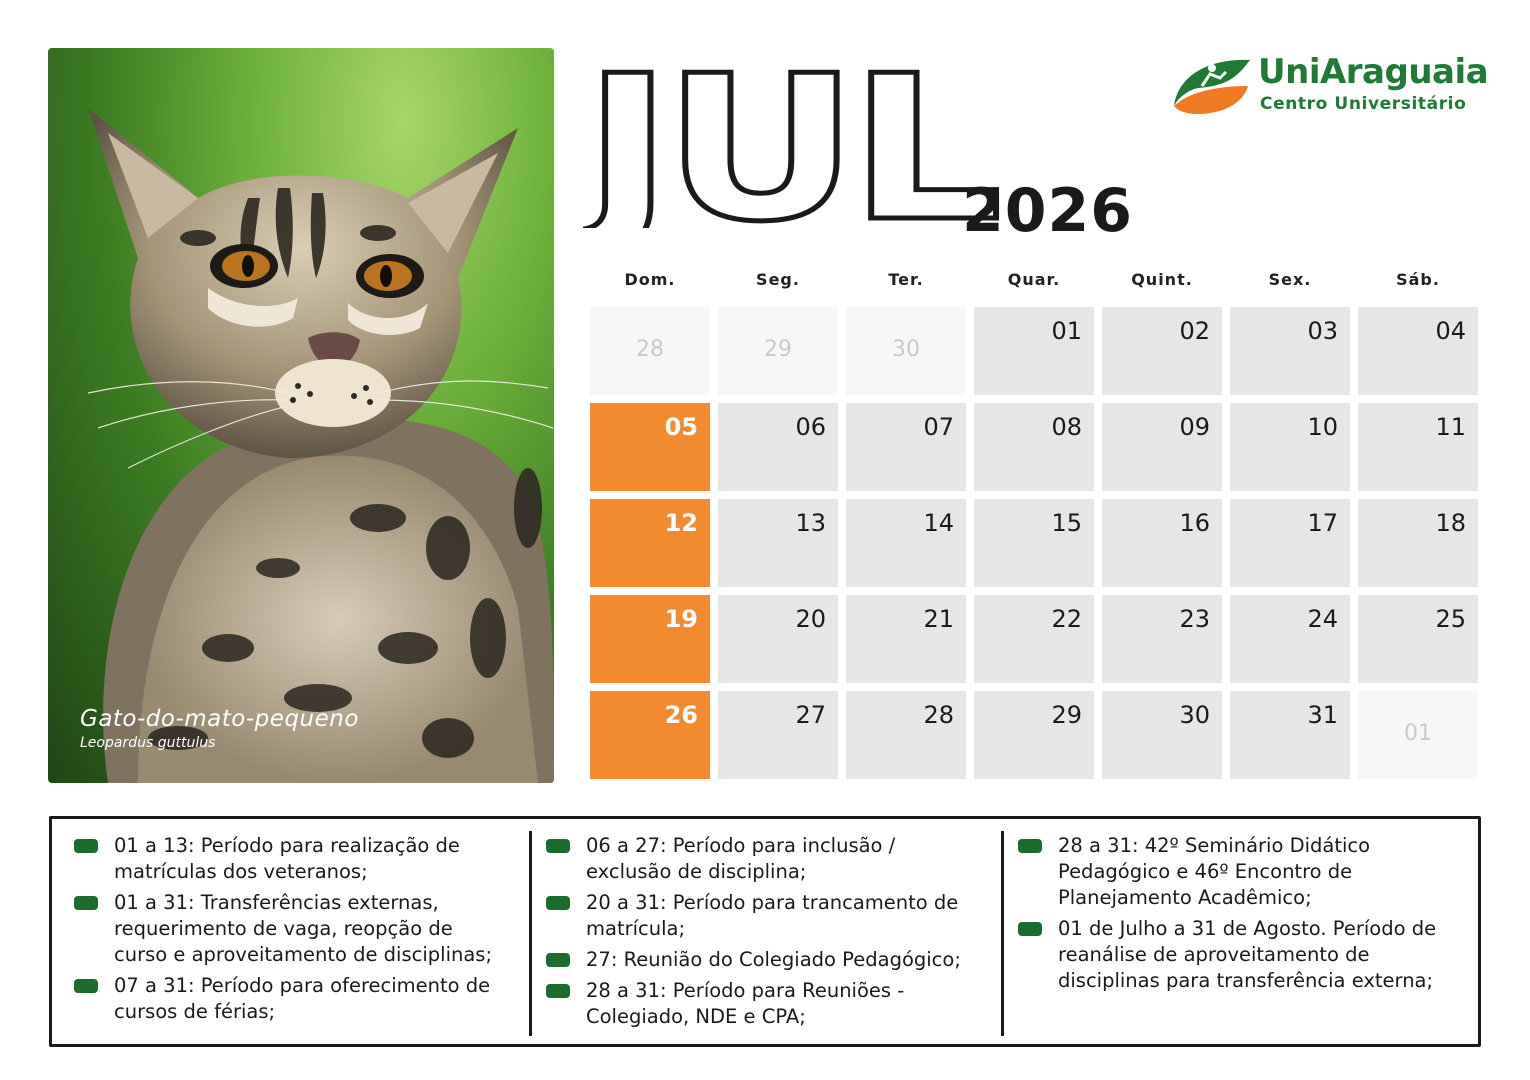 This screenshot has width=1530, height=1080. What do you see at coordinates (1450, 523) in the screenshot?
I see `day-number: 18` at bounding box center [1450, 523].